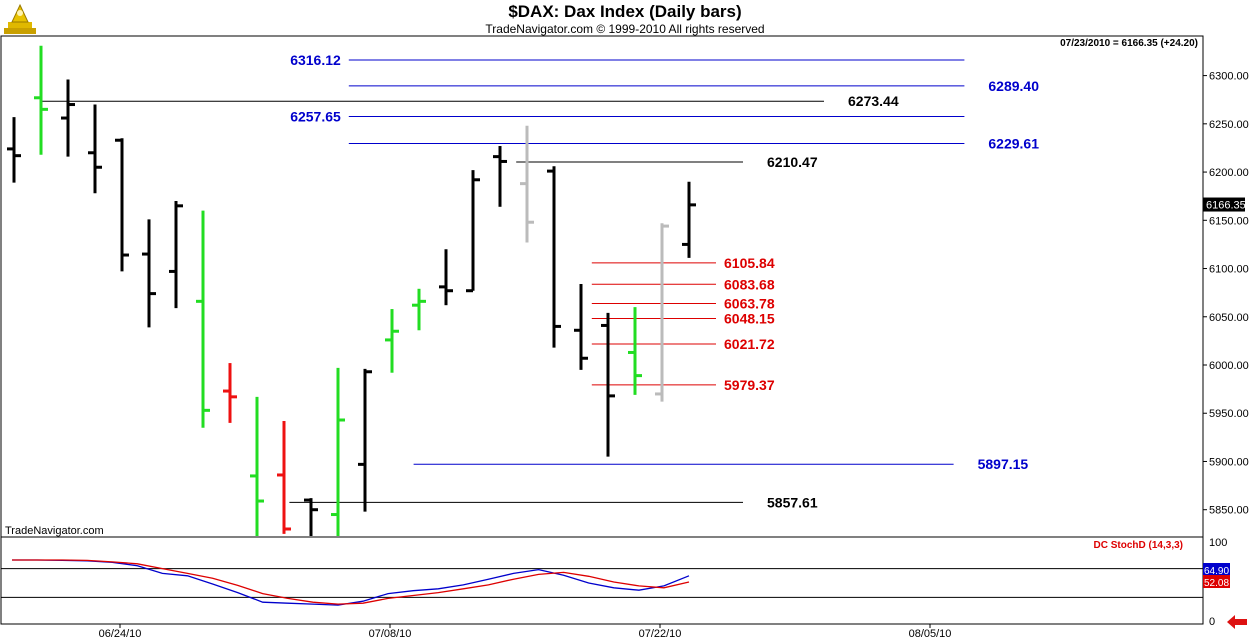 Image resolution: width=1250 pixels, height=643 pixels. I want to click on level-label: 6273.44, so click(873, 101).